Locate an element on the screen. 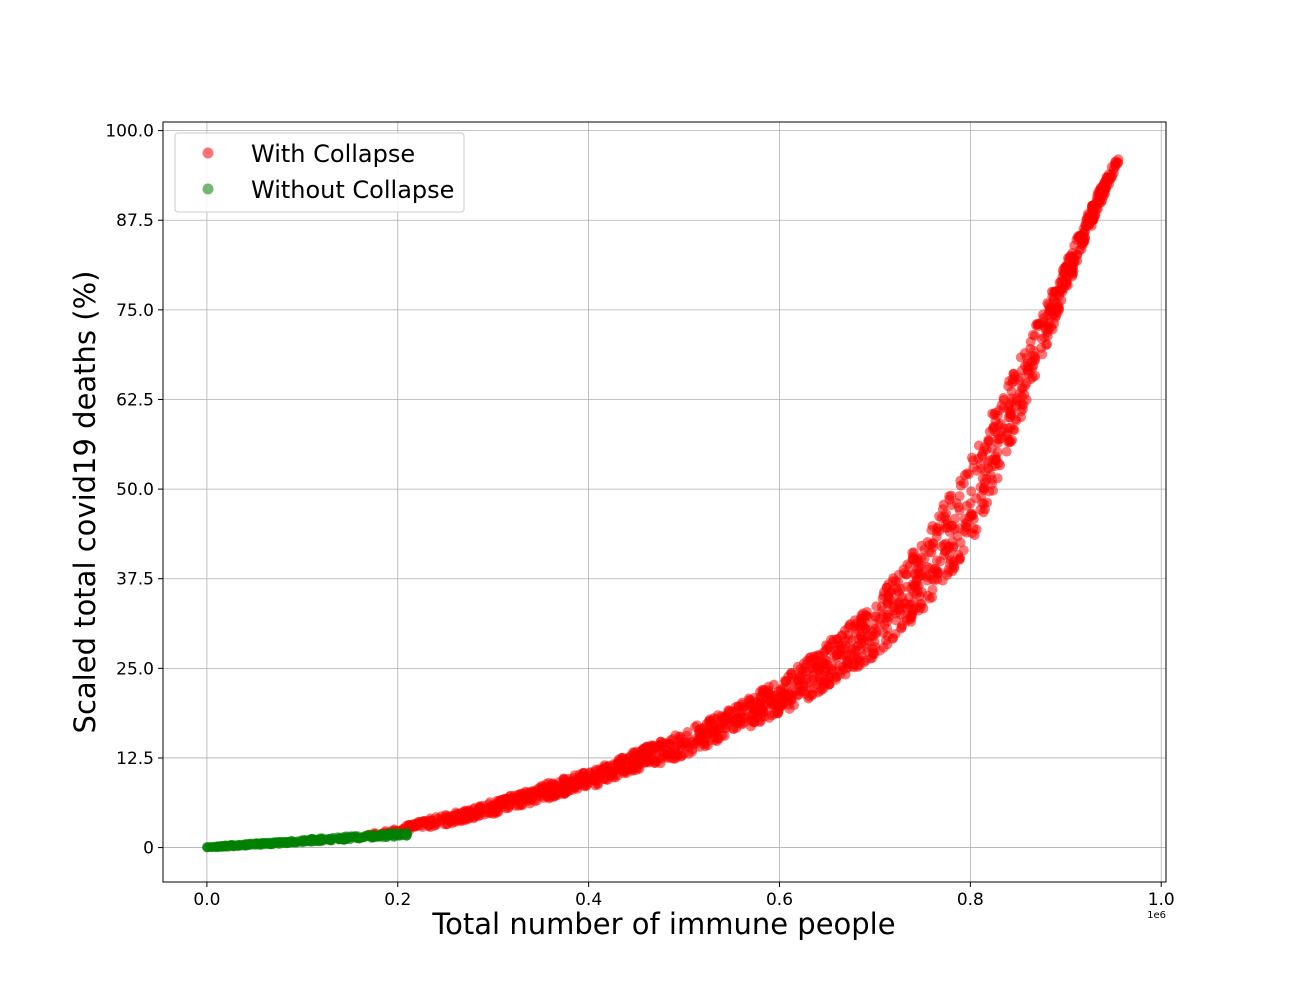 The width and height of the screenshot is (1296, 1008). y-tick-label: 75.0 is located at coordinates (135, 311).